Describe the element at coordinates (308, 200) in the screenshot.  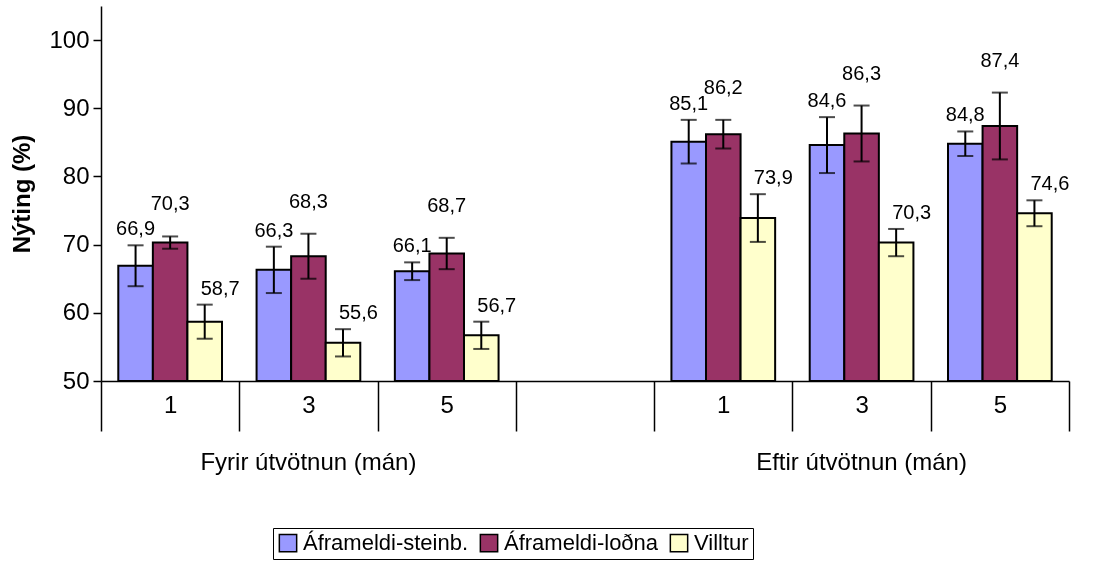
I see `data-label: 68,3` at that location.